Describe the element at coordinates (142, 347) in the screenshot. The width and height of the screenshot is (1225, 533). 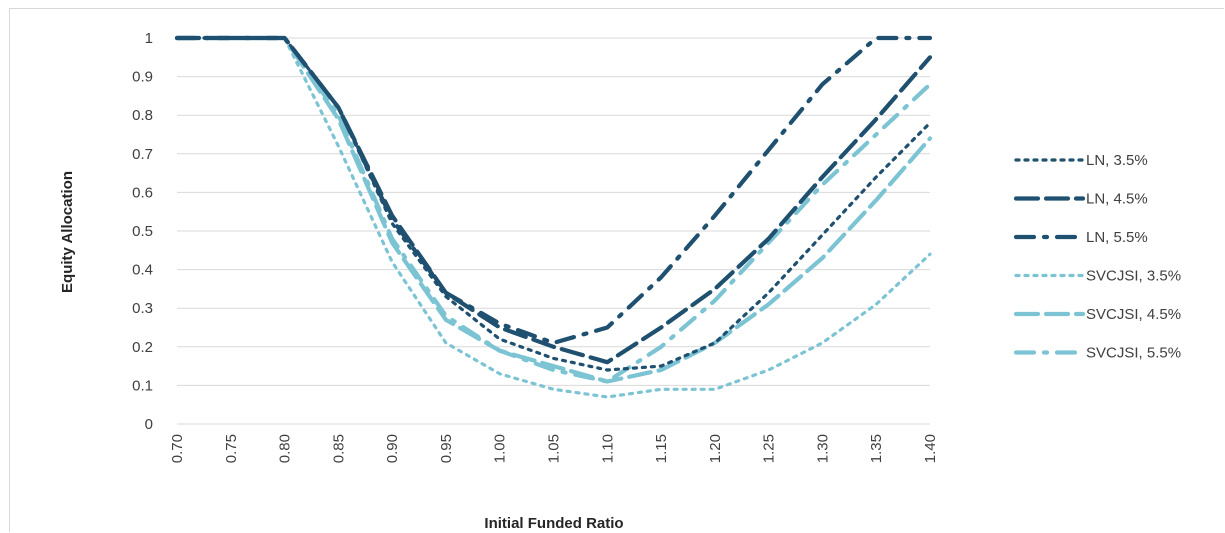
I see `y-tick-label: 0.2` at that location.